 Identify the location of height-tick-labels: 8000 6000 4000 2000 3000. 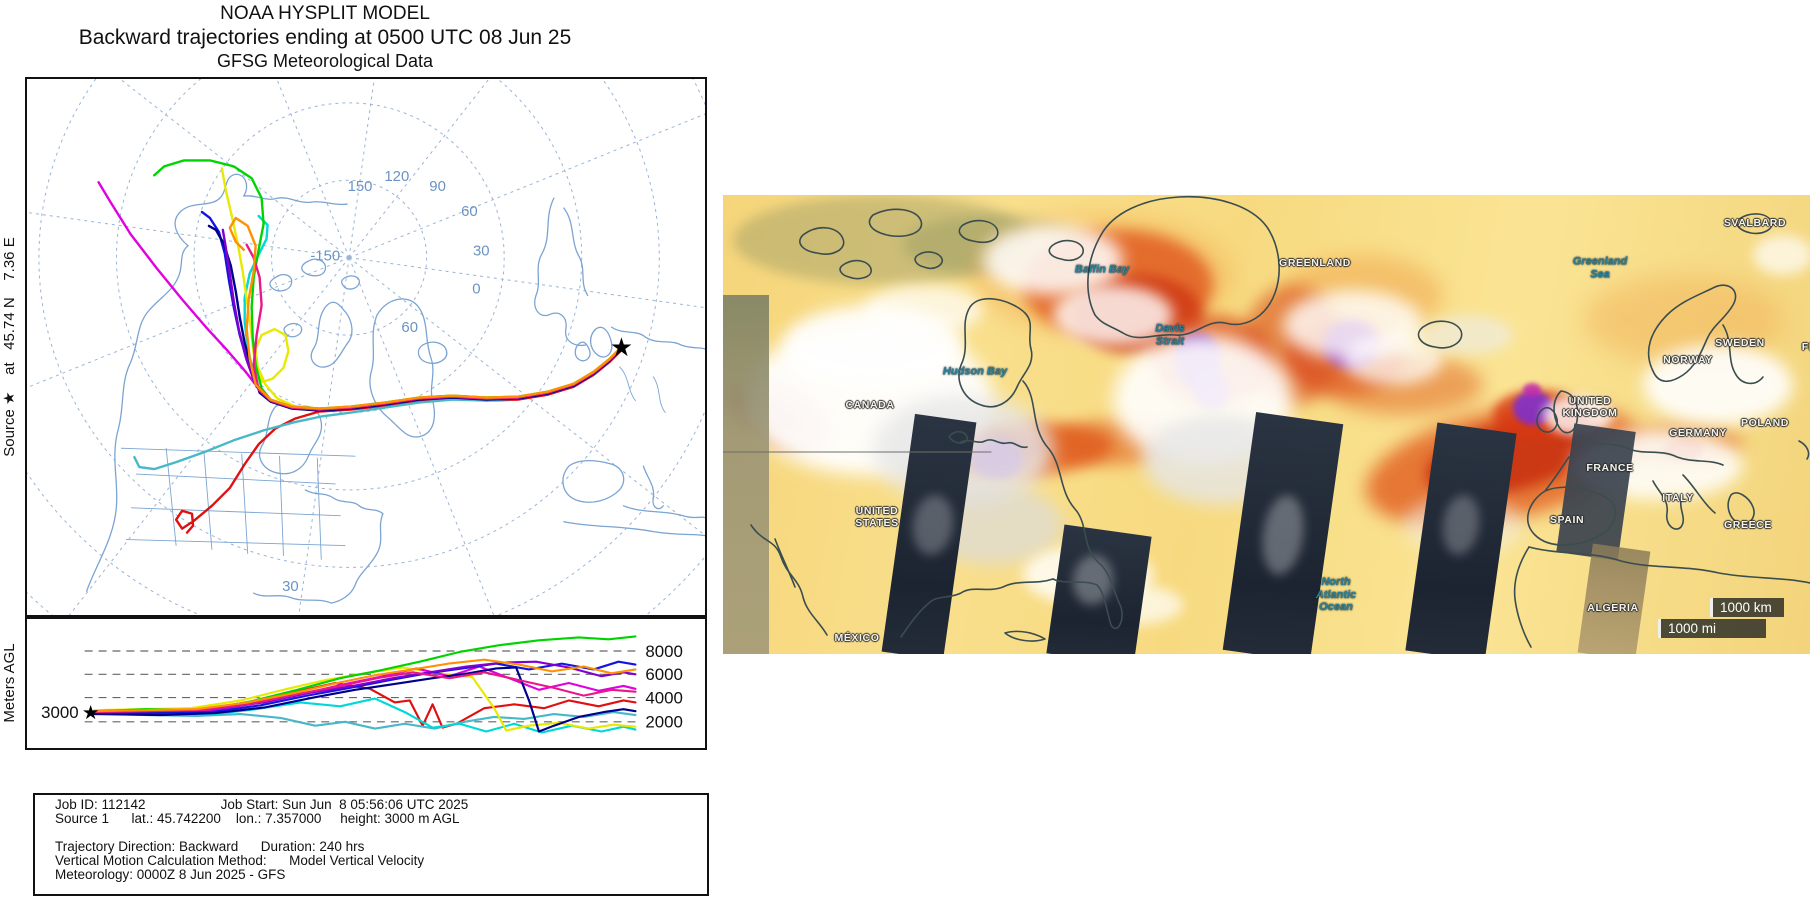
(362, 687).